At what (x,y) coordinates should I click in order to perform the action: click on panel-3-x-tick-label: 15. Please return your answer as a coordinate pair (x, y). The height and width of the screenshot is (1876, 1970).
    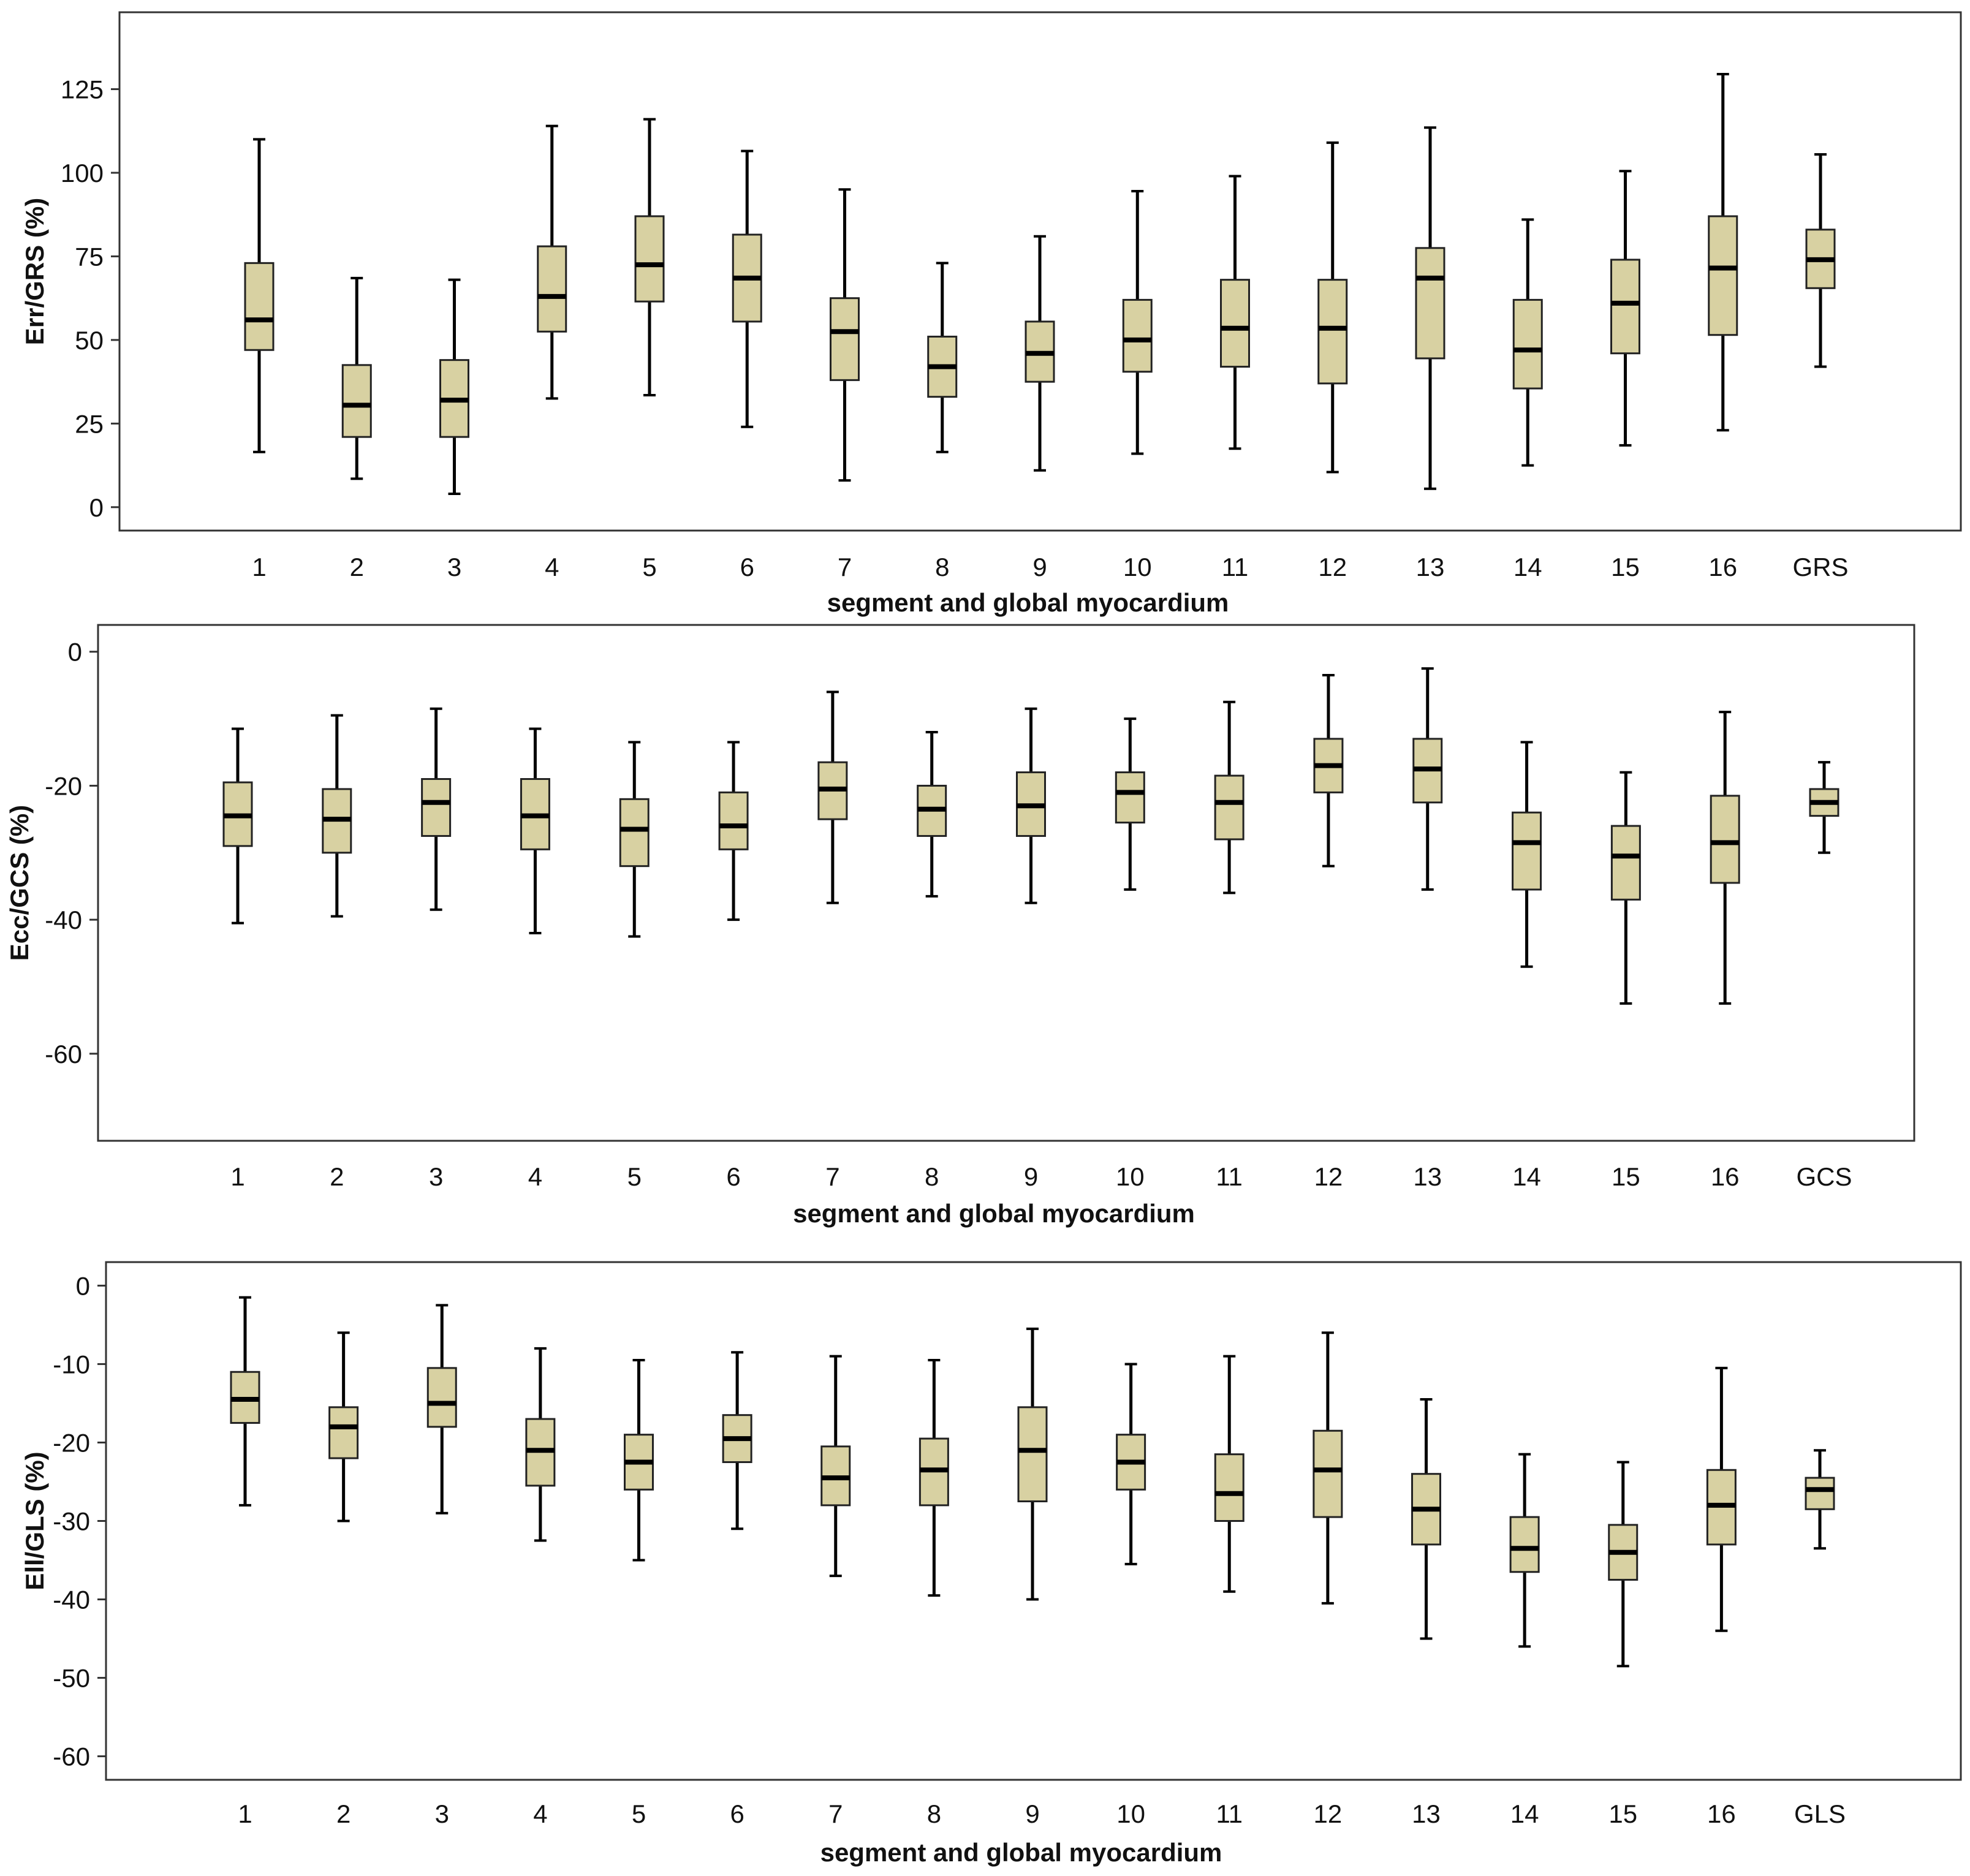
    Looking at the image, I should click on (1622, 1814).